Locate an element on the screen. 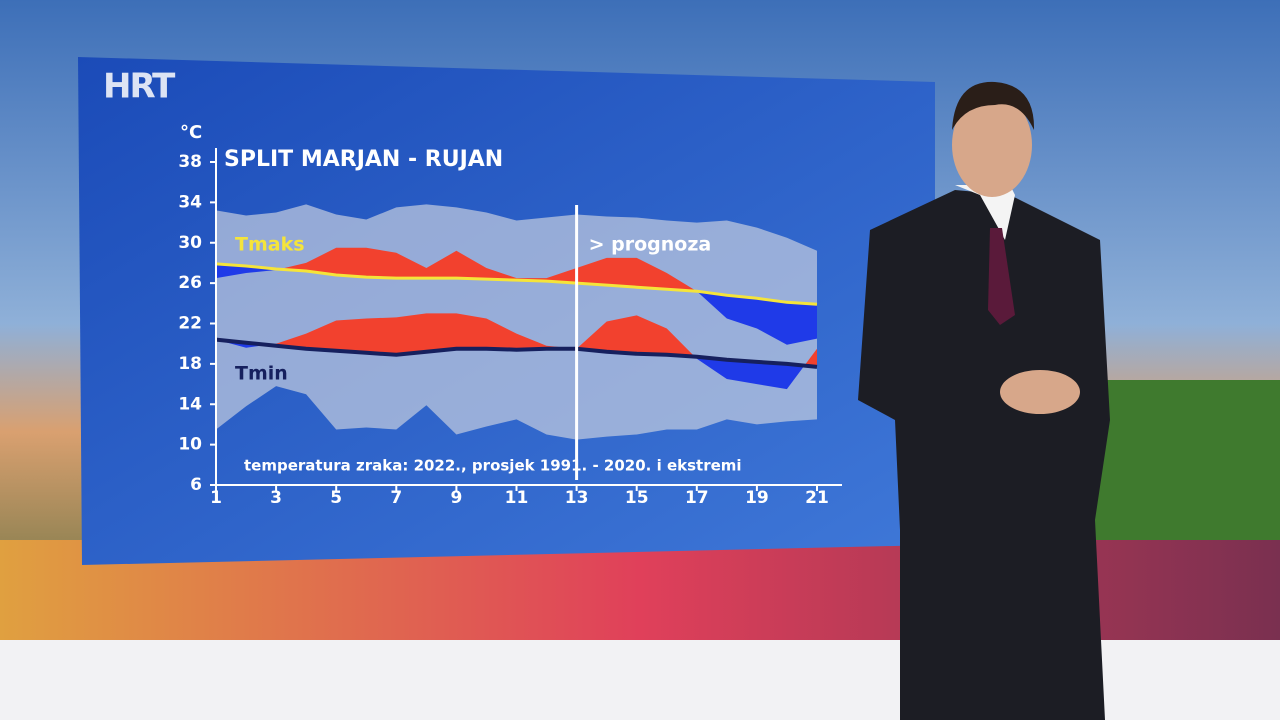  x-tick-label: 17 is located at coordinates (697, 498).